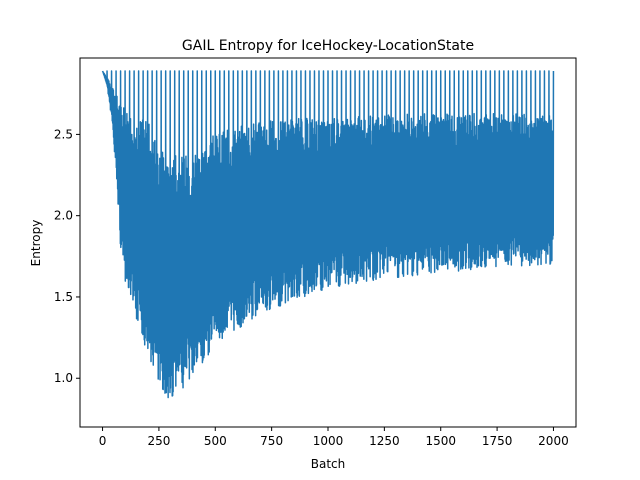  I want to click on y-tick-label: 1.5, so click(63, 297).